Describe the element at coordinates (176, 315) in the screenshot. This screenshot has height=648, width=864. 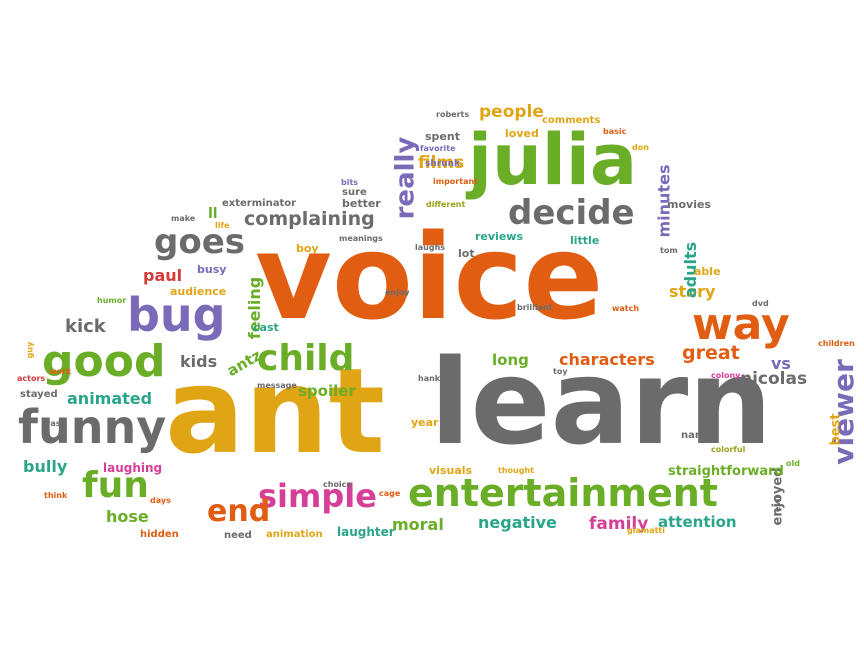
I see `word-bug: bug` at that location.